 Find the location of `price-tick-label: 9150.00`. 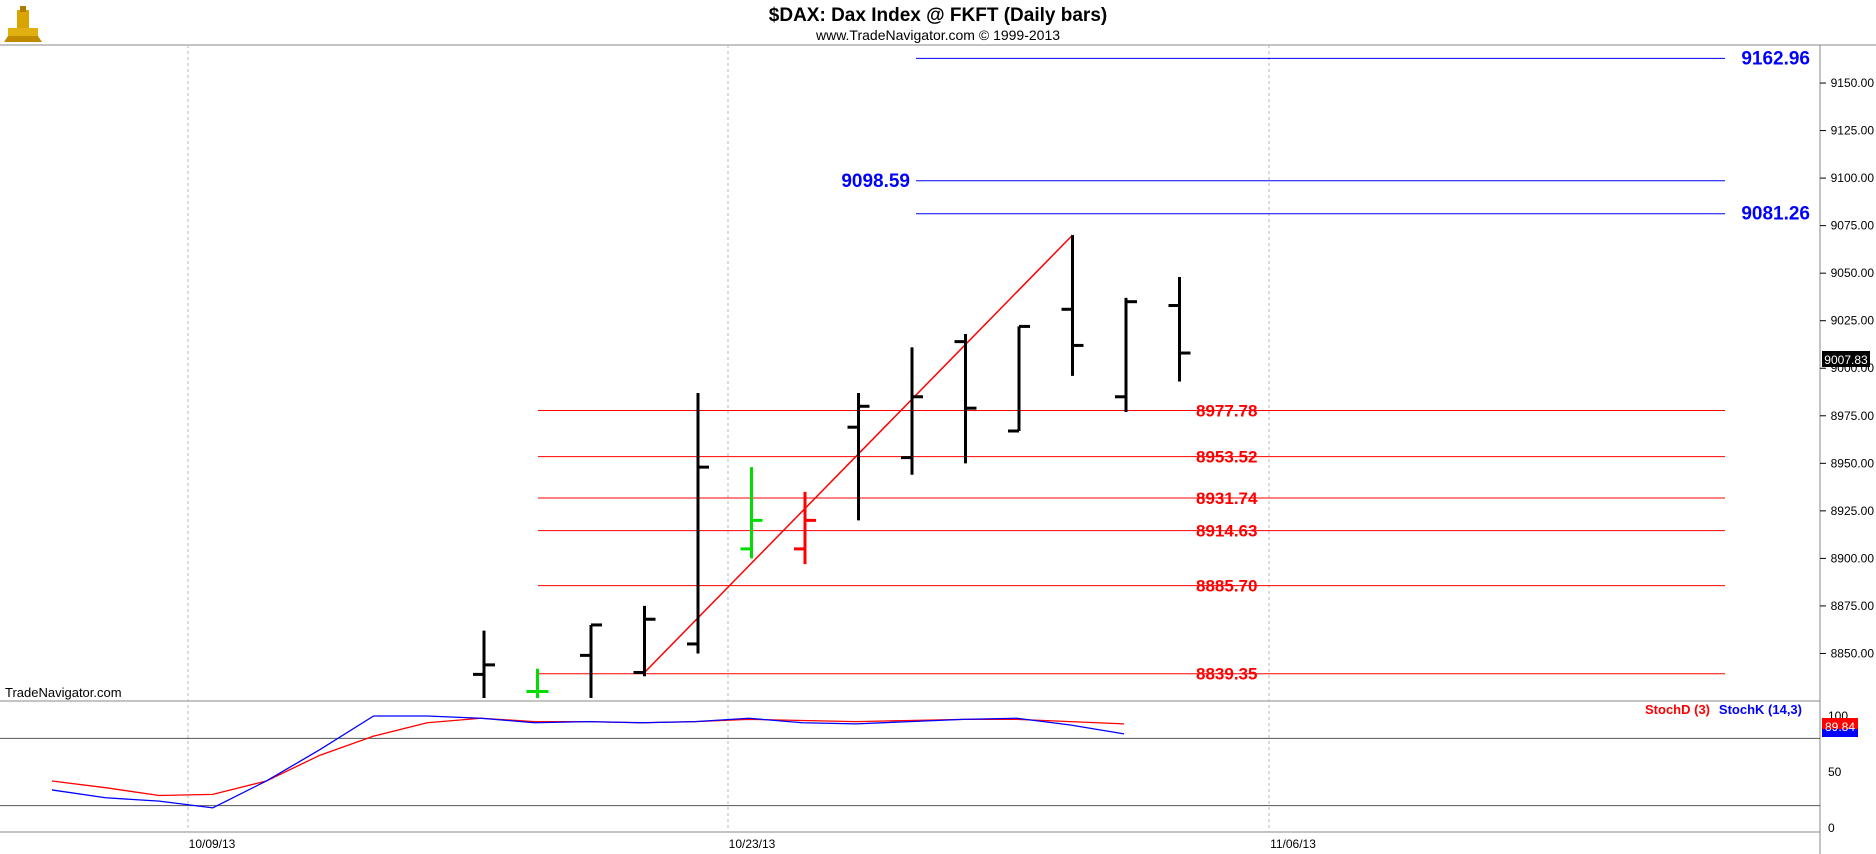

price-tick-label: 9150.00 is located at coordinates (1853, 83).